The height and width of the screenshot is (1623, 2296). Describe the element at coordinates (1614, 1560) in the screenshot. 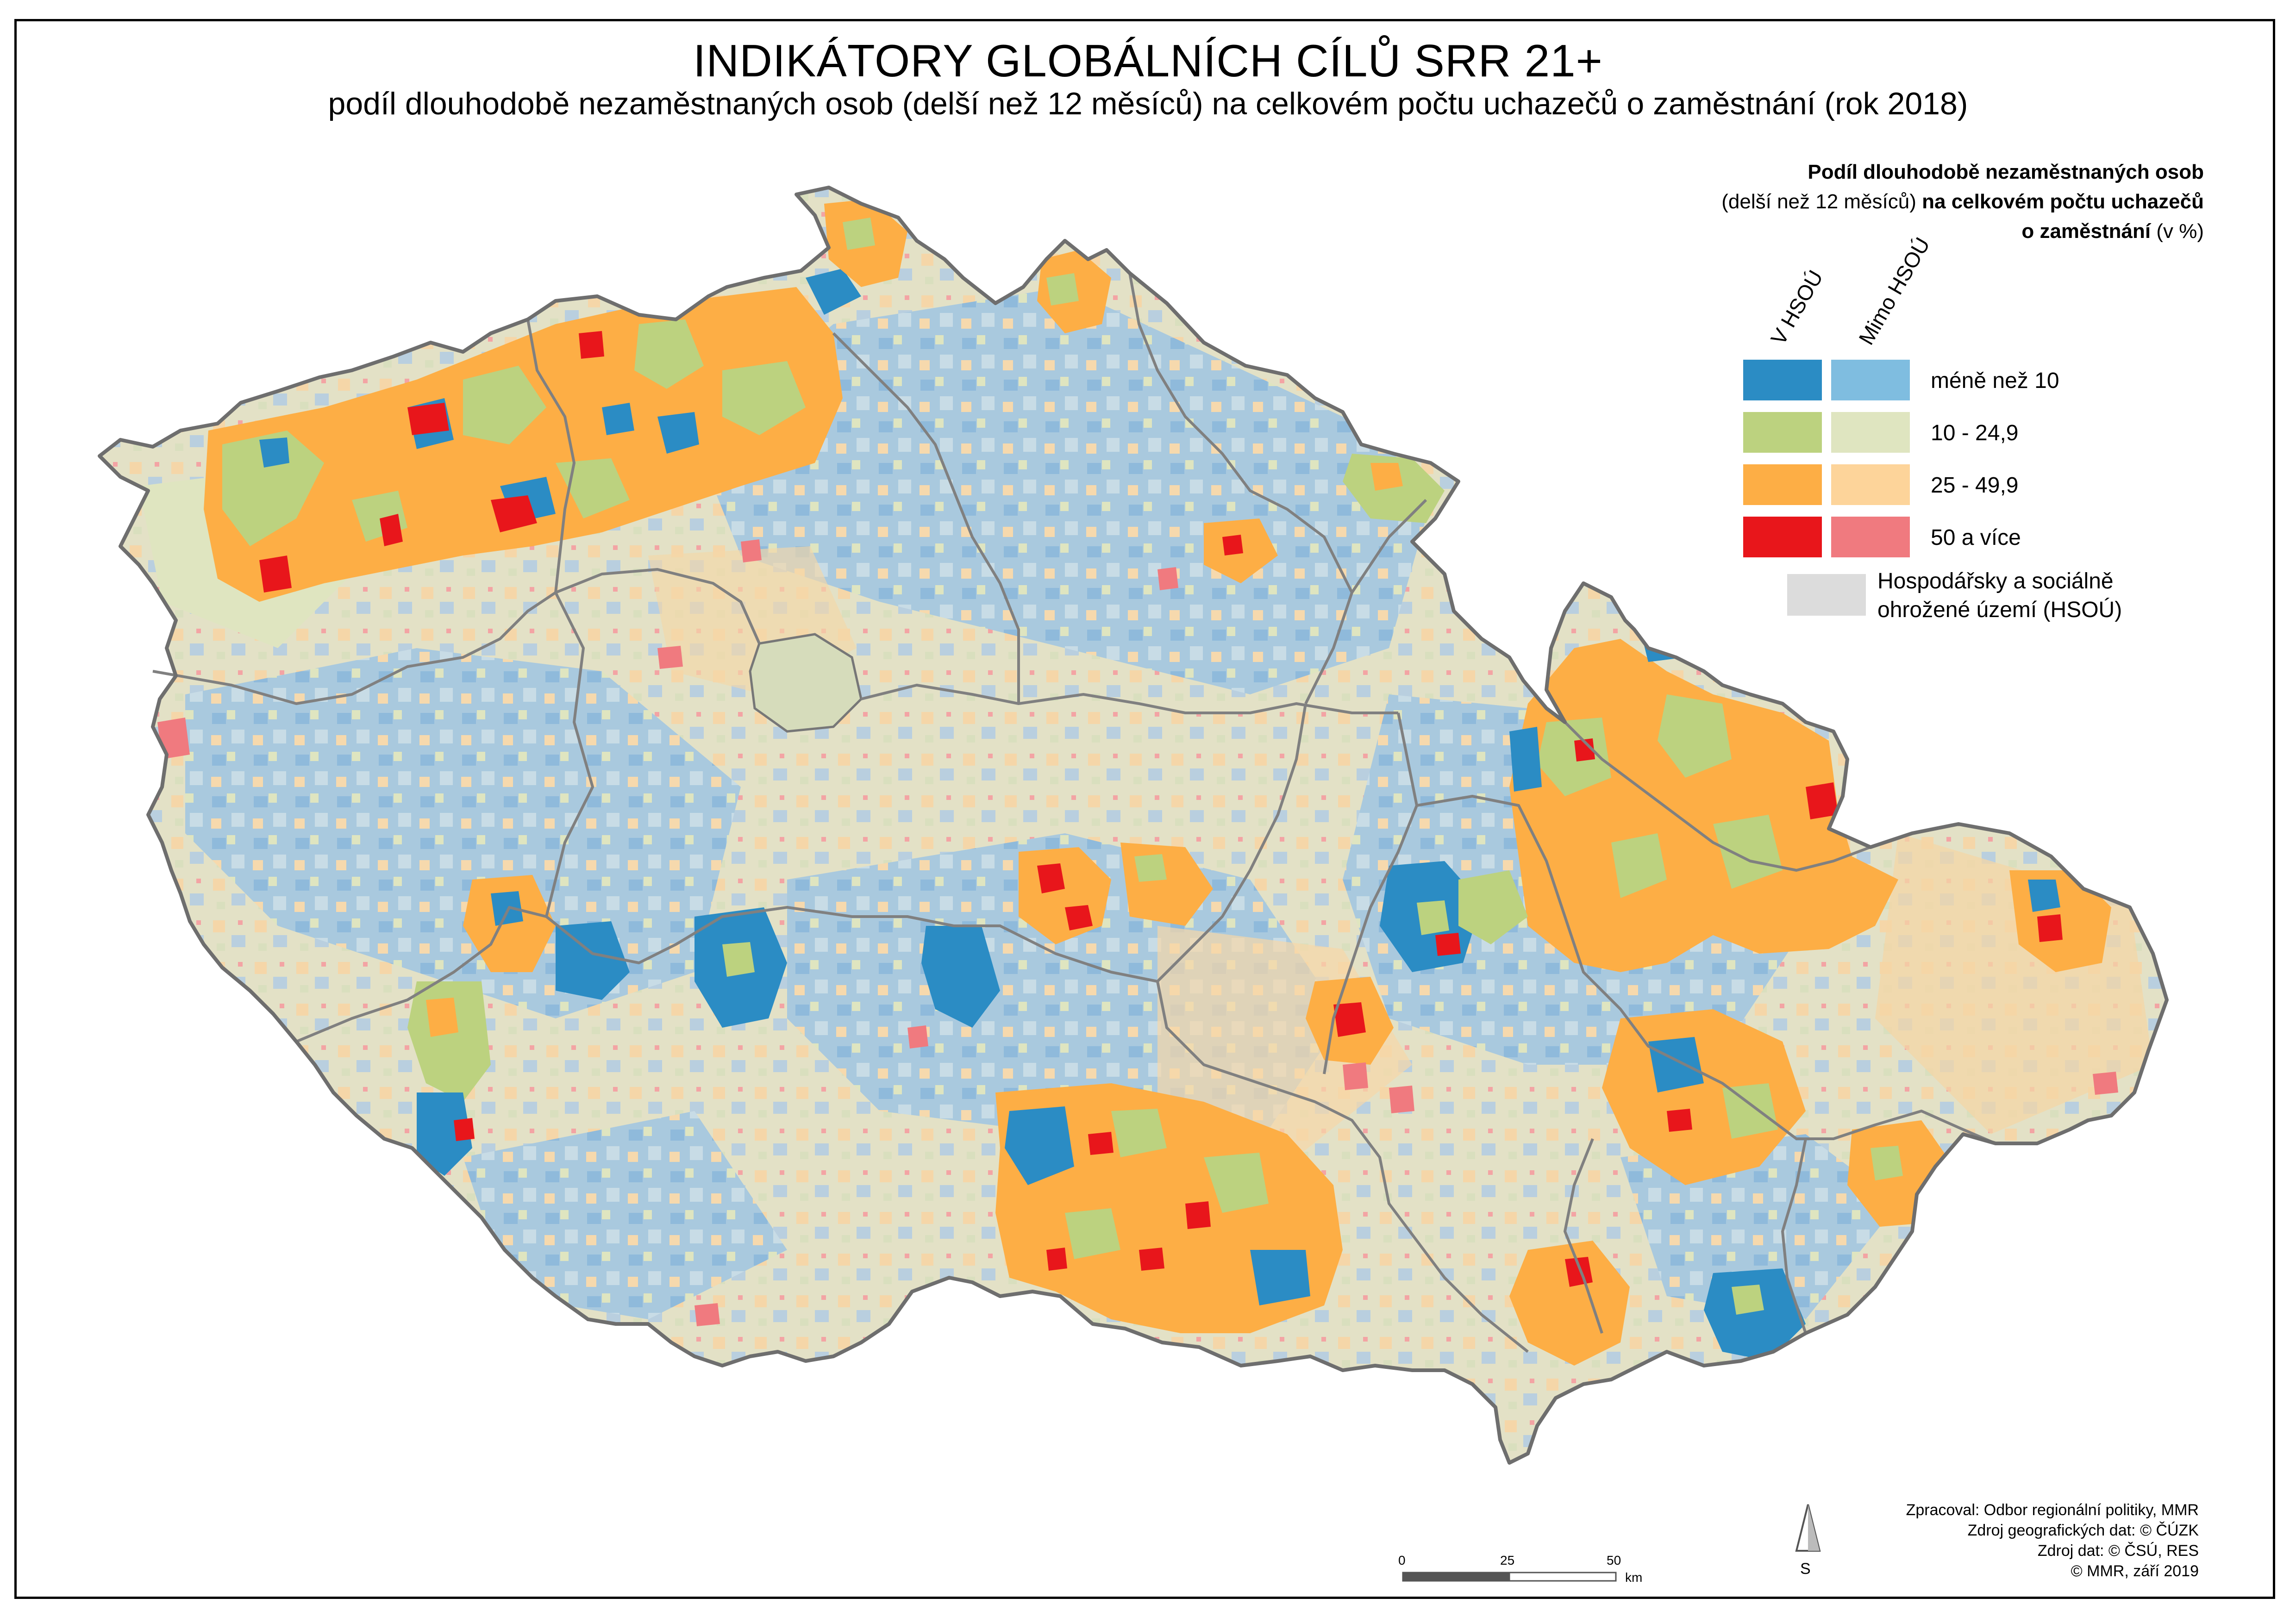

I see `scale-label-50: 50` at that location.